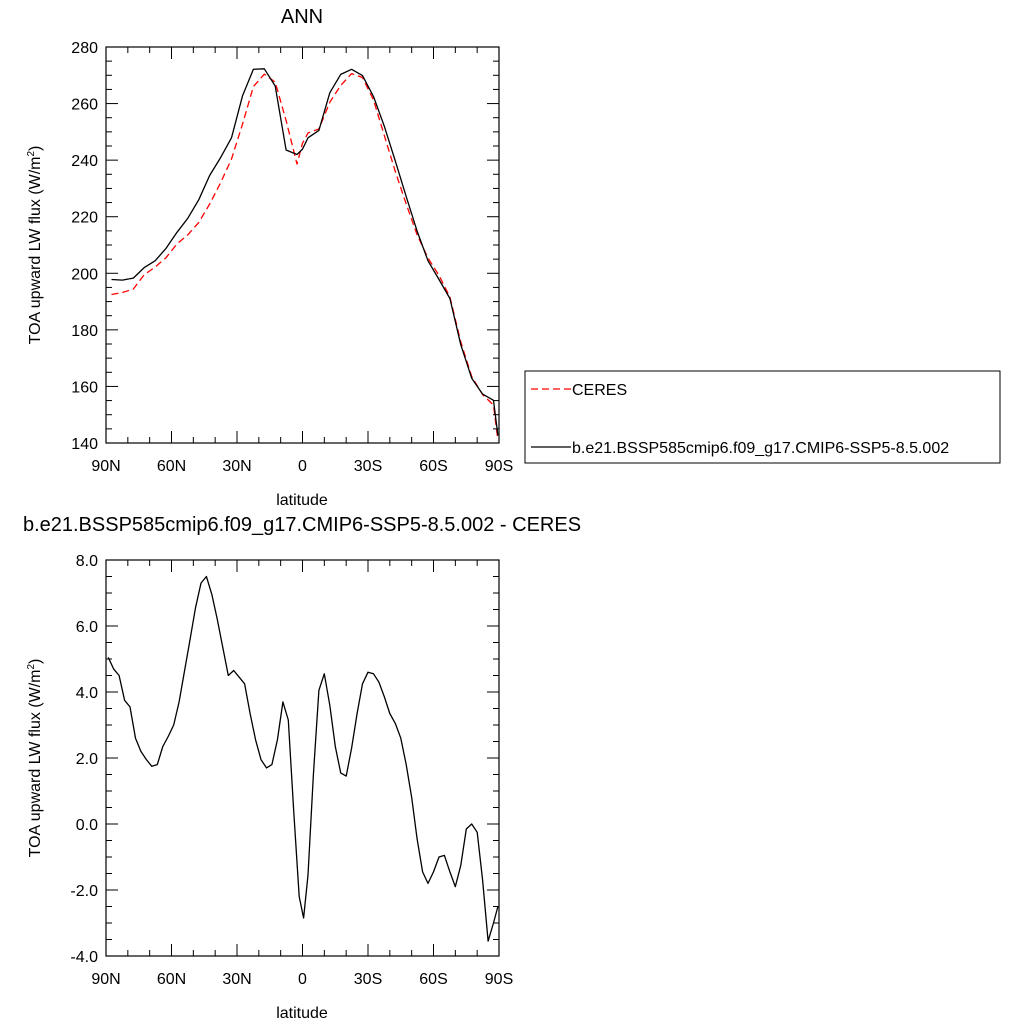 The width and height of the screenshot is (1024, 1024). Describe the element at coordinates (84, 105) in the screenshot. I see `y-tick-label: 260` at that location.